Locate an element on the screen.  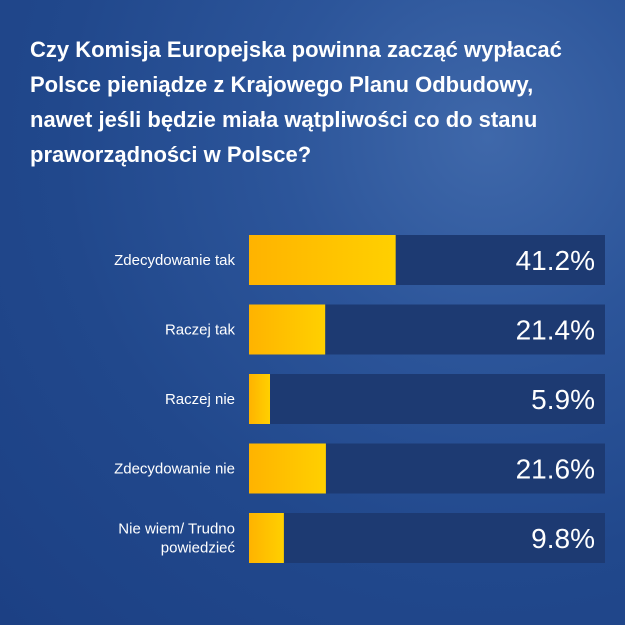
value-label: 21.4% is located at coordinates (555, 330).